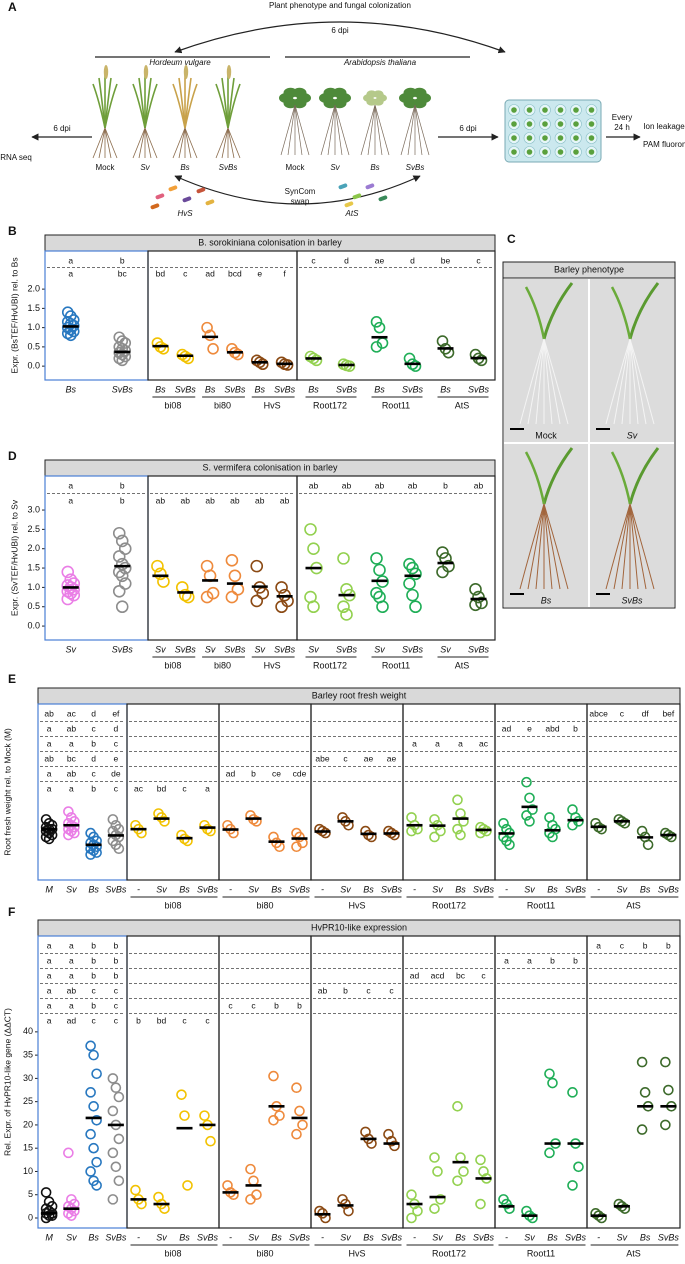 Image resolution: width=685 pixels, height=1264 pixels. I want to click on bacterium, so click(155, 206).